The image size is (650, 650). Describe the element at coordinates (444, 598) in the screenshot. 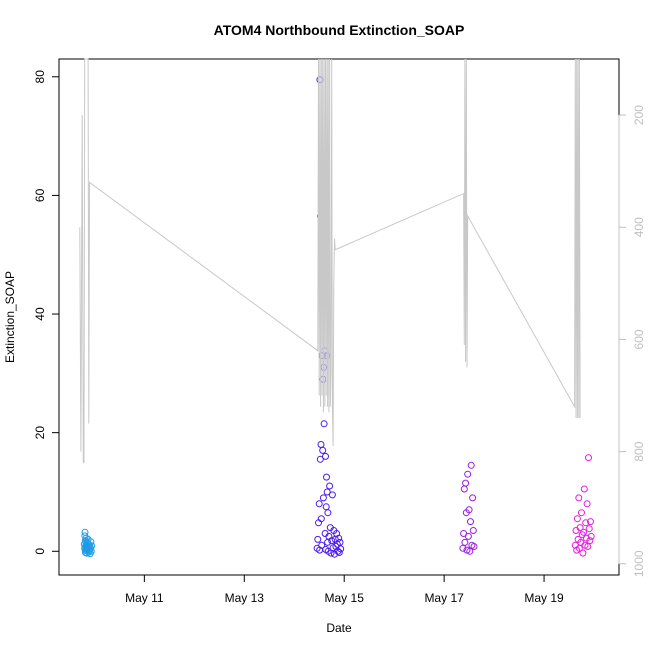

I see `x-tick-label: May 17` at that location.